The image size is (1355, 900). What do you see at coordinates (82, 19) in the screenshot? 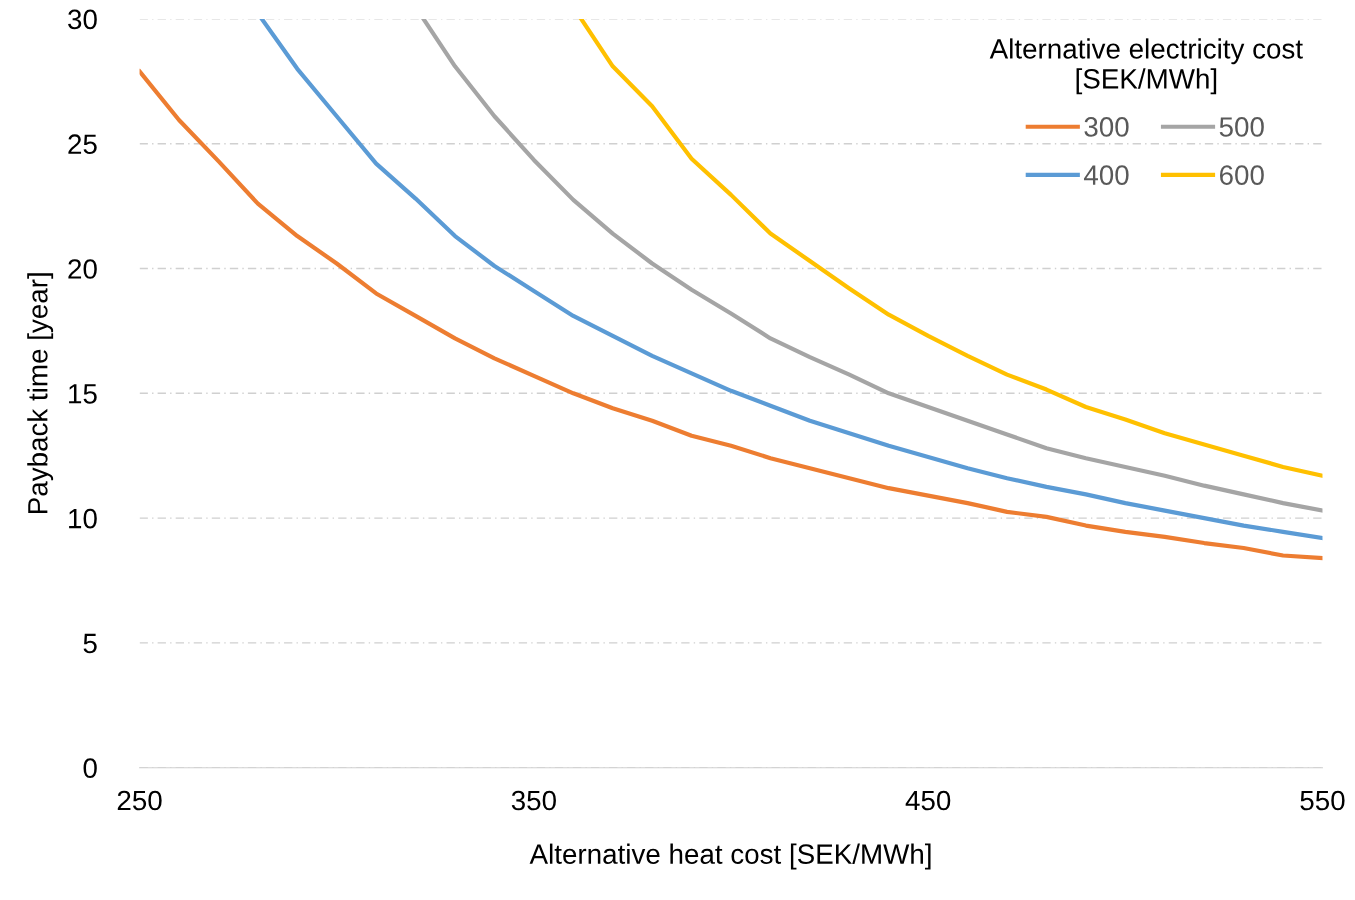
I see `y-tick-label: 30` at bounding box center [82, 19].